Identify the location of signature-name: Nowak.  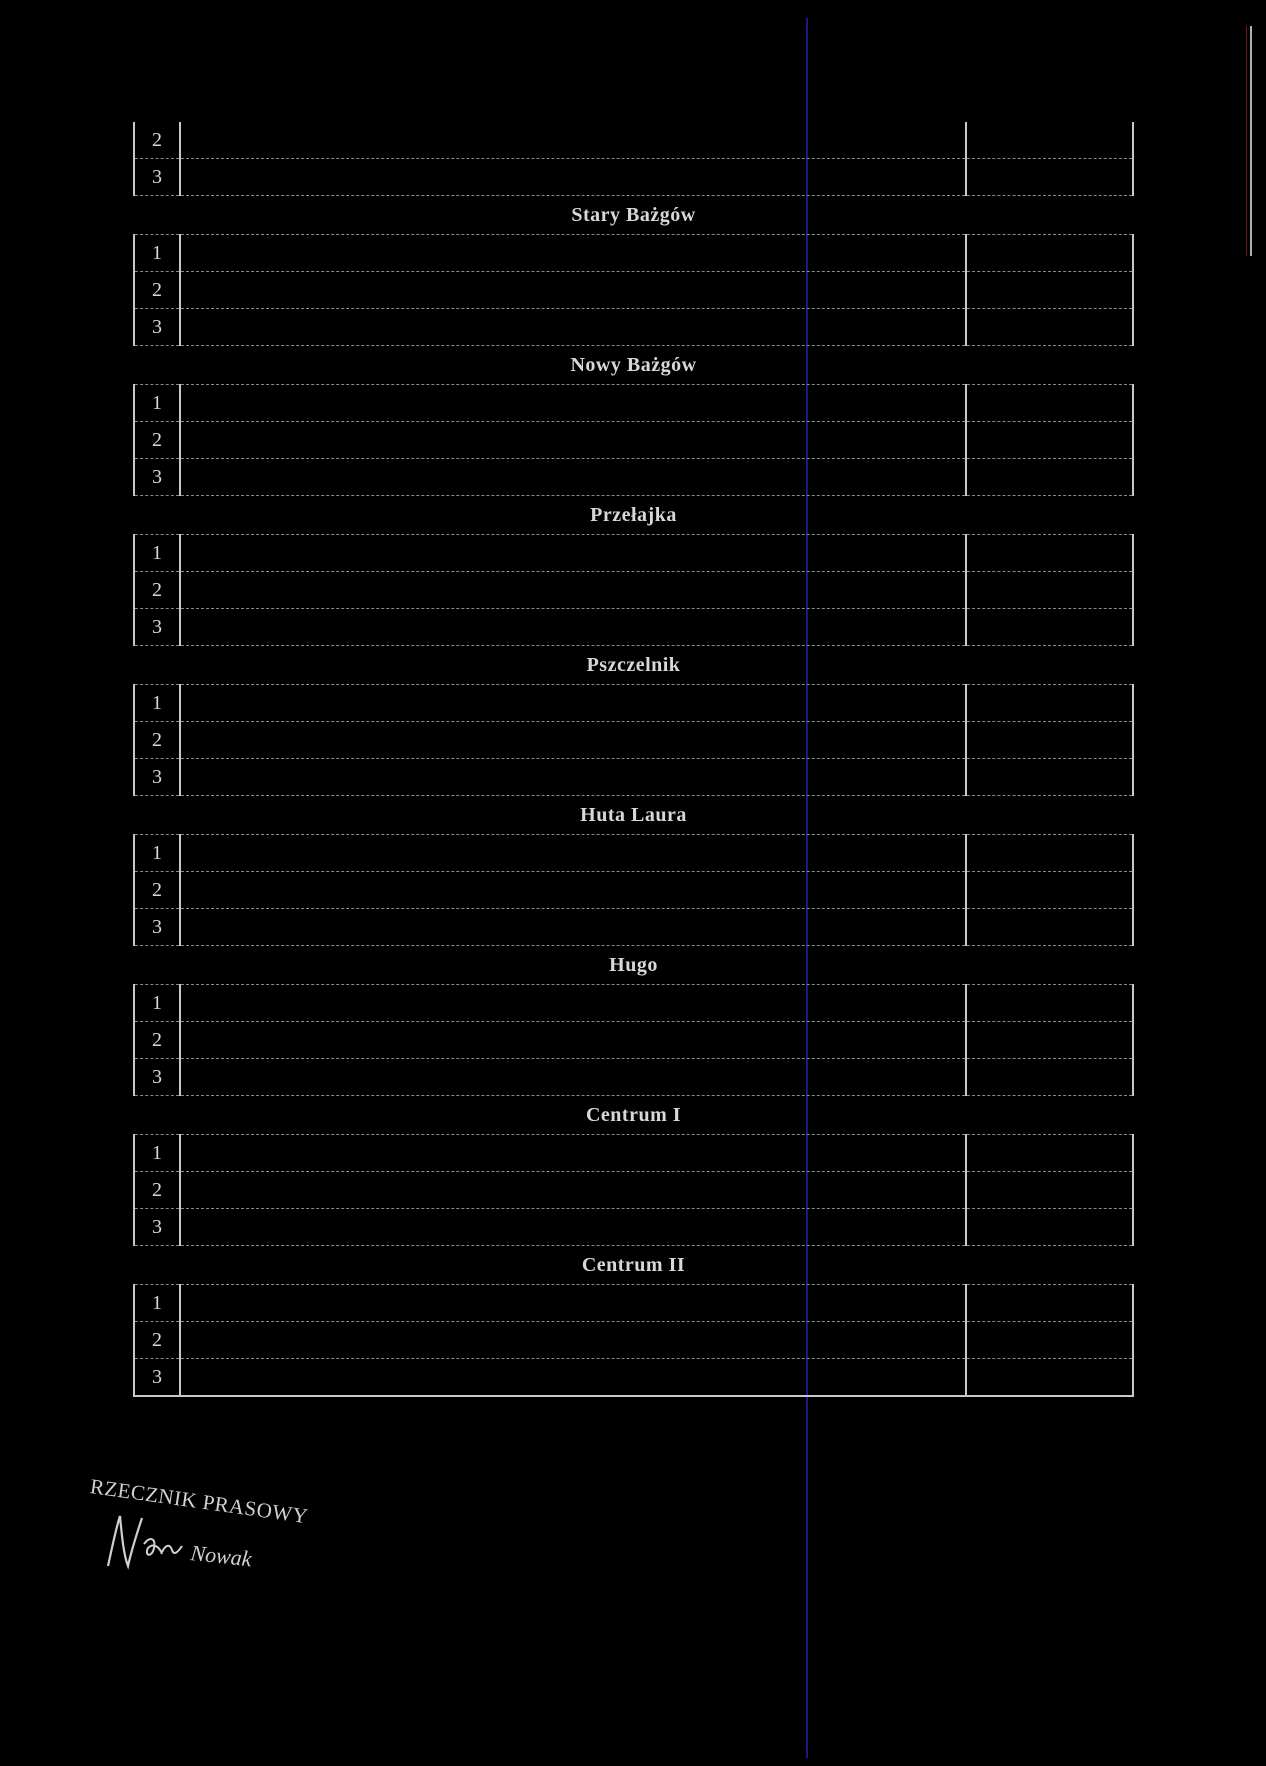
(221, 1555).